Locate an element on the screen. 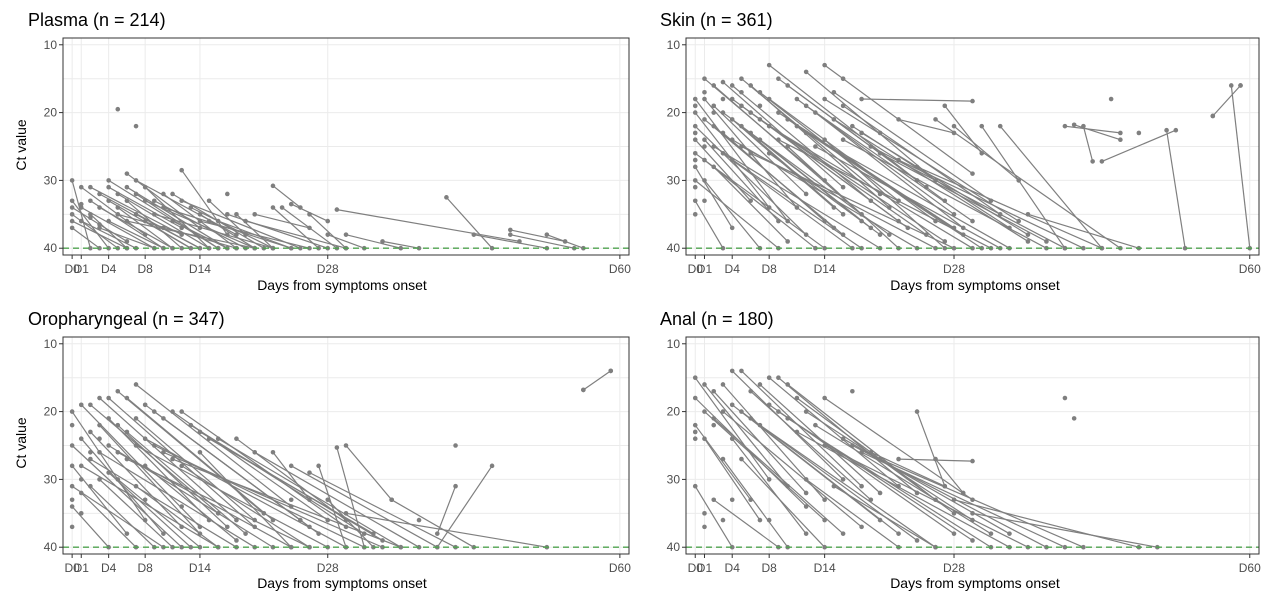  x-tick-label: D14 is located at coordinates (200, 269).